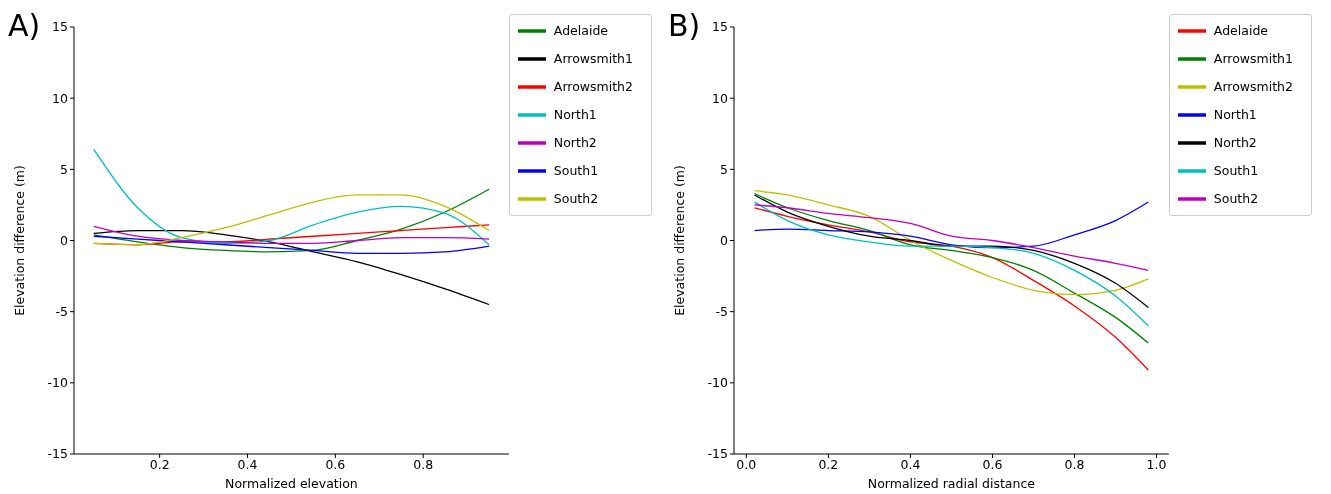 The height and width of the screenshot is (494, 1331). I want to click on chart-title: B), so click(684, 25).